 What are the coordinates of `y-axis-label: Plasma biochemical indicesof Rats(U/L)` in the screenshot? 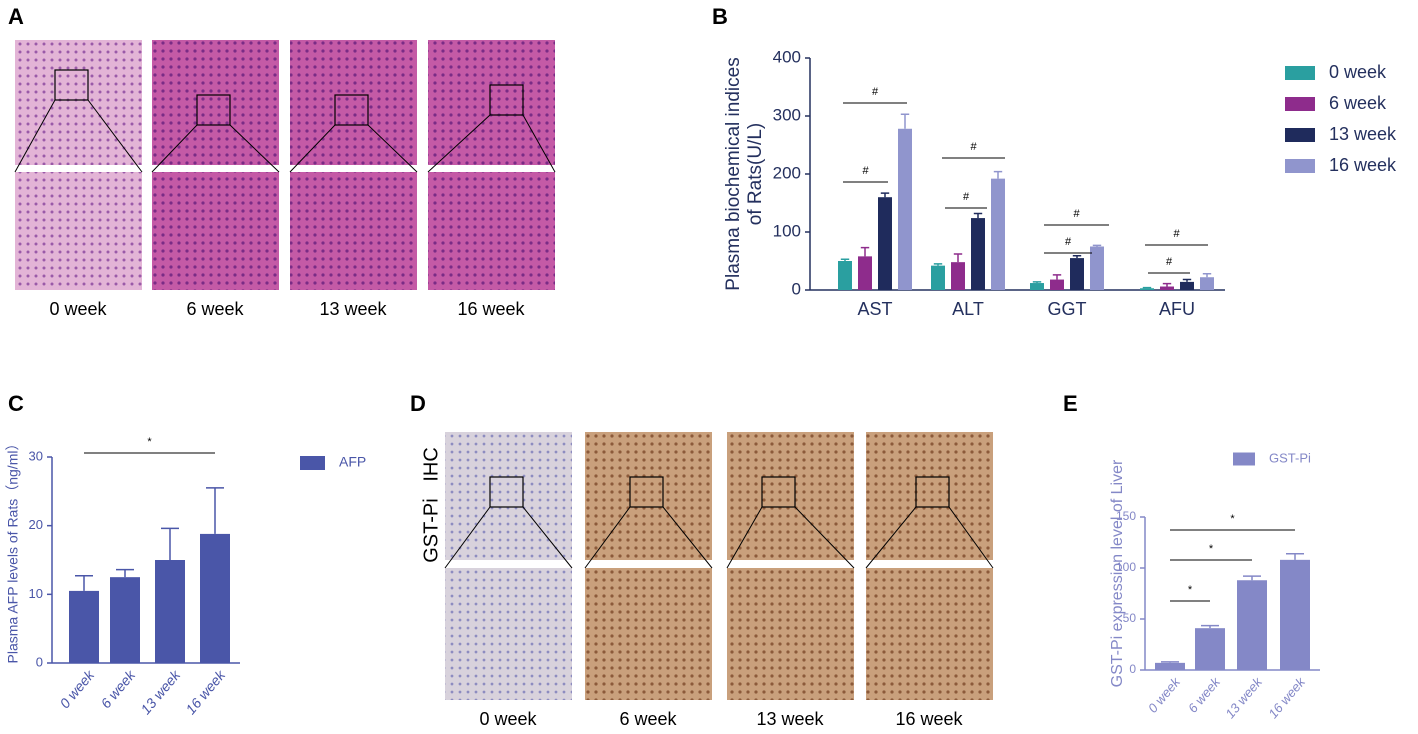 It's located at (744, 173).